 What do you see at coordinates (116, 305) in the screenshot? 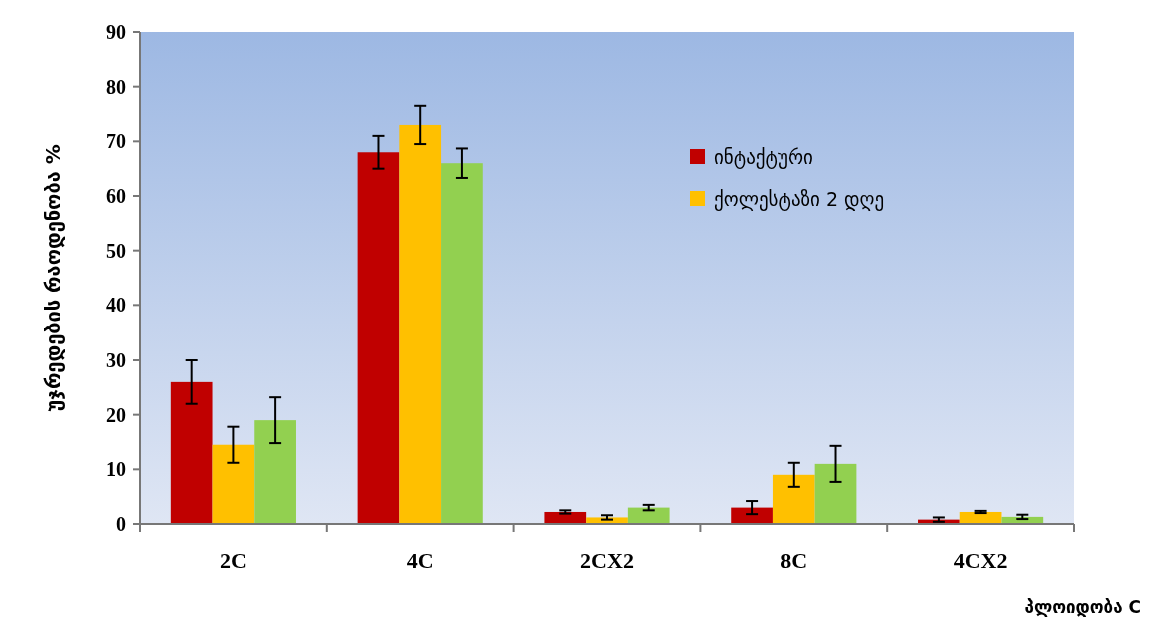
I see `y-tick-label: 40` at bounding box center [116, 305].